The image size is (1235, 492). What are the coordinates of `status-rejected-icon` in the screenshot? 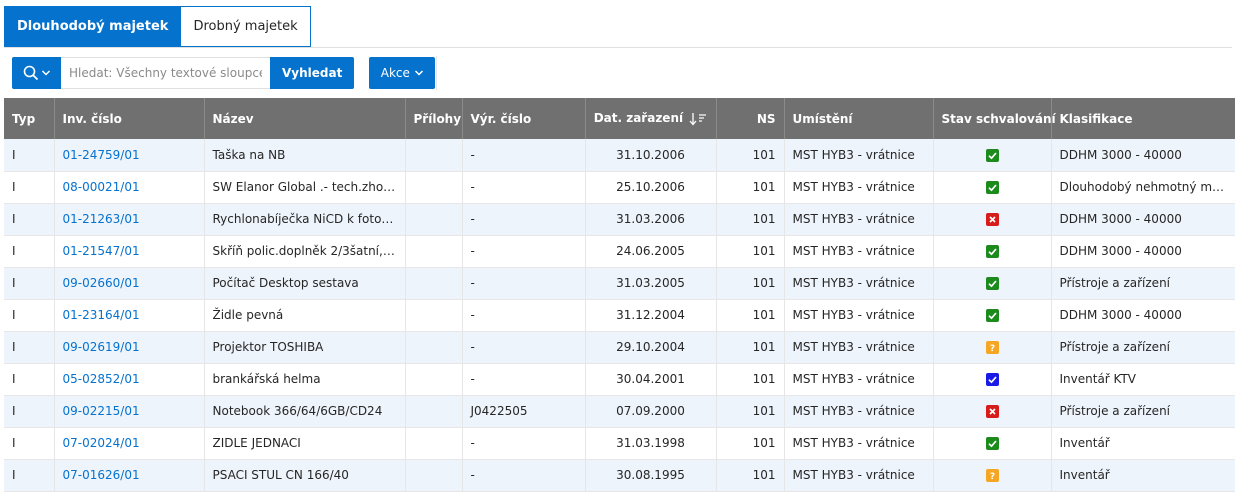 It's located at (992, 411).